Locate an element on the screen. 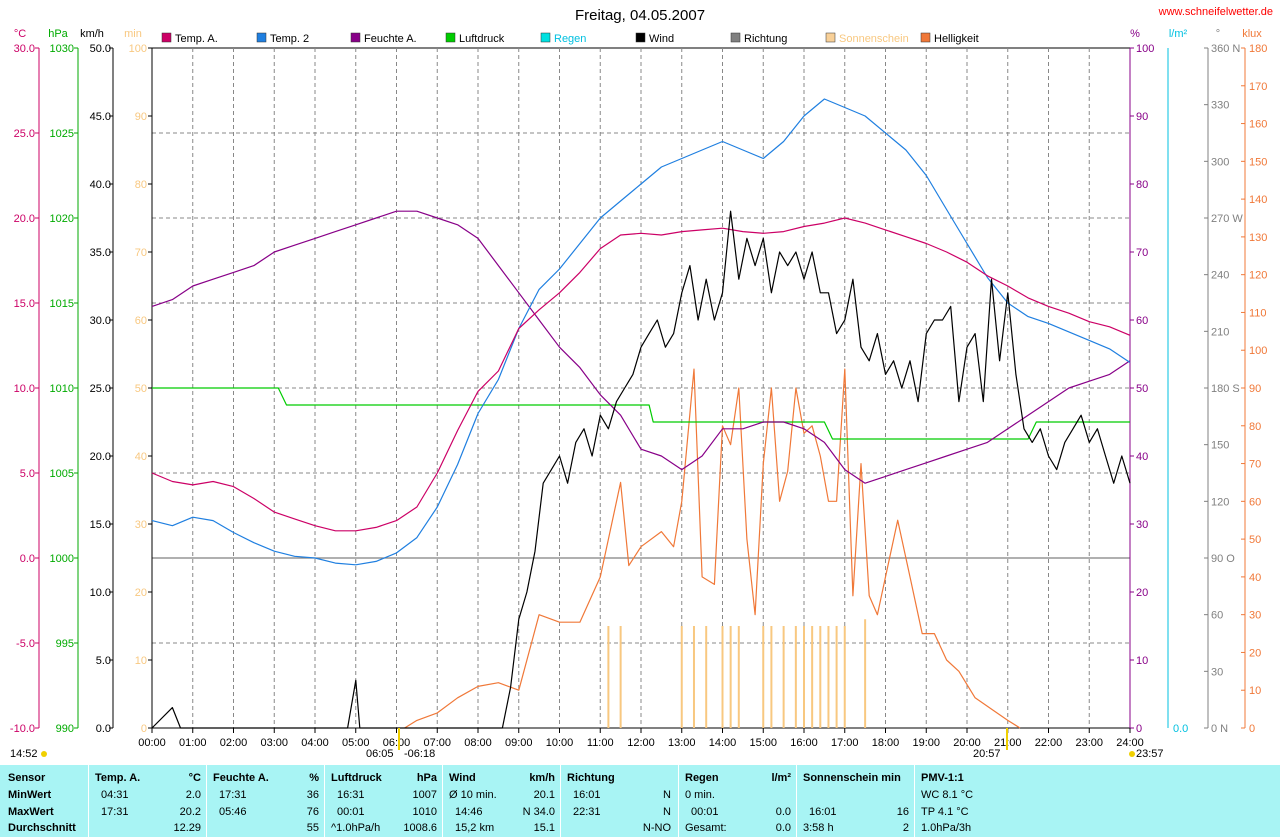 The height and width of the screenshot is (837, 1280). temp-title: Temp. A. is located at coordinates (118, 778).